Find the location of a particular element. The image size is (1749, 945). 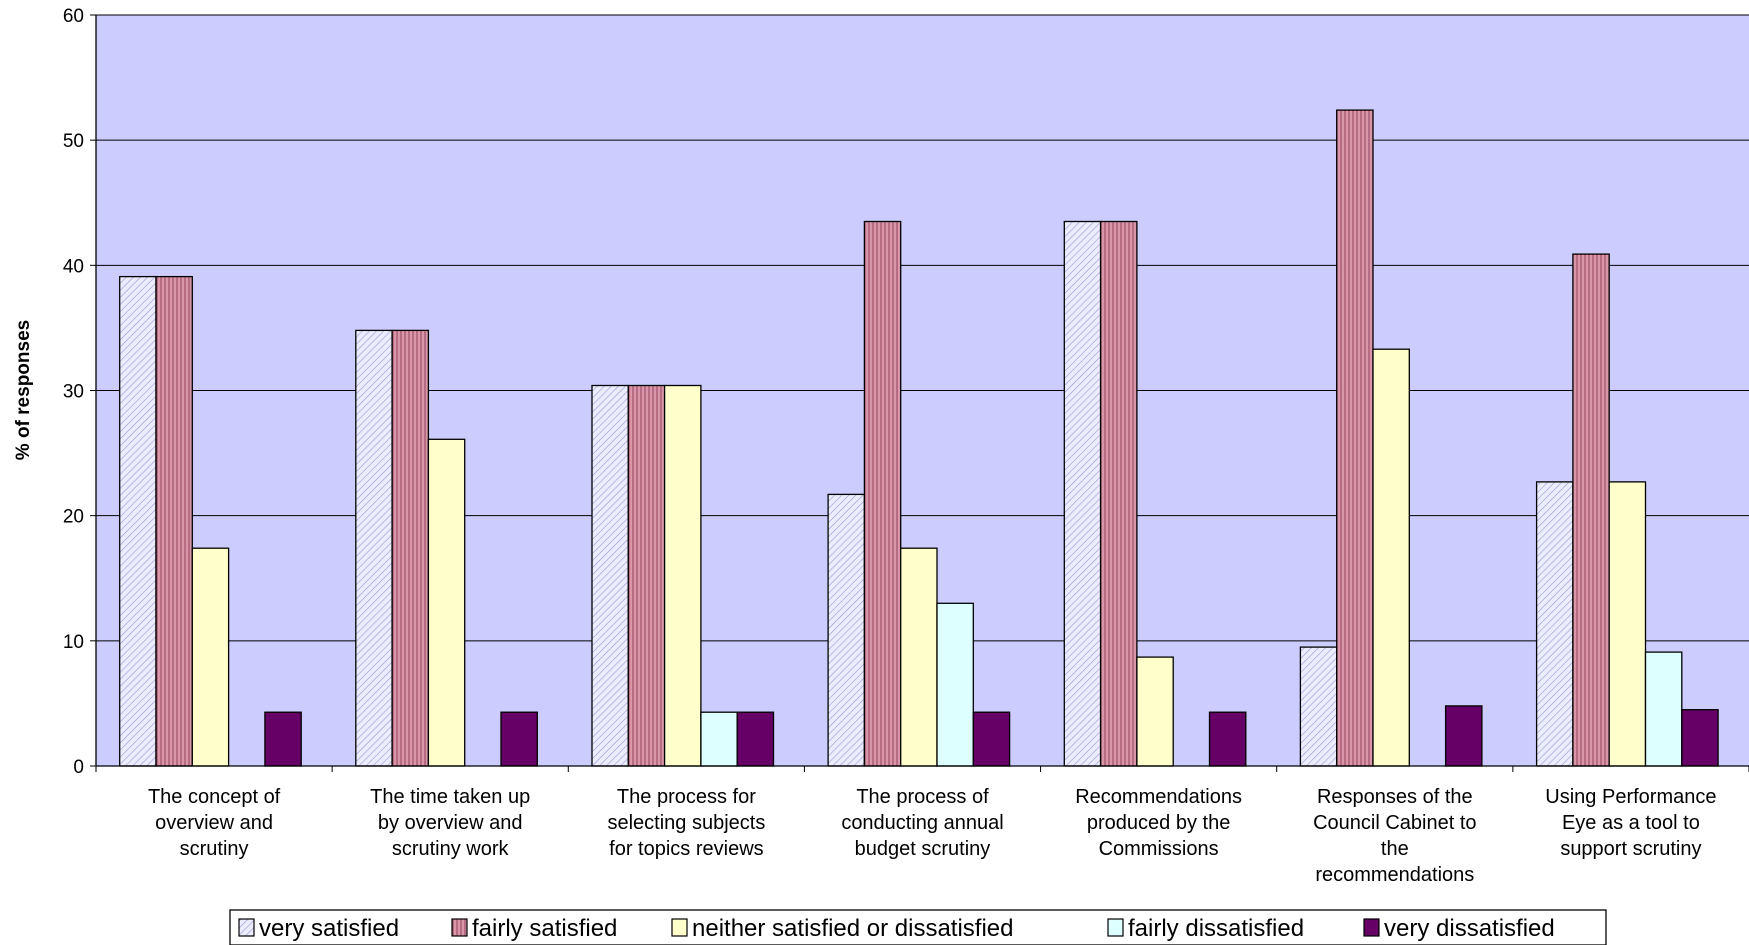

y-tick-label: 20 is located at coordinates (73, 517).